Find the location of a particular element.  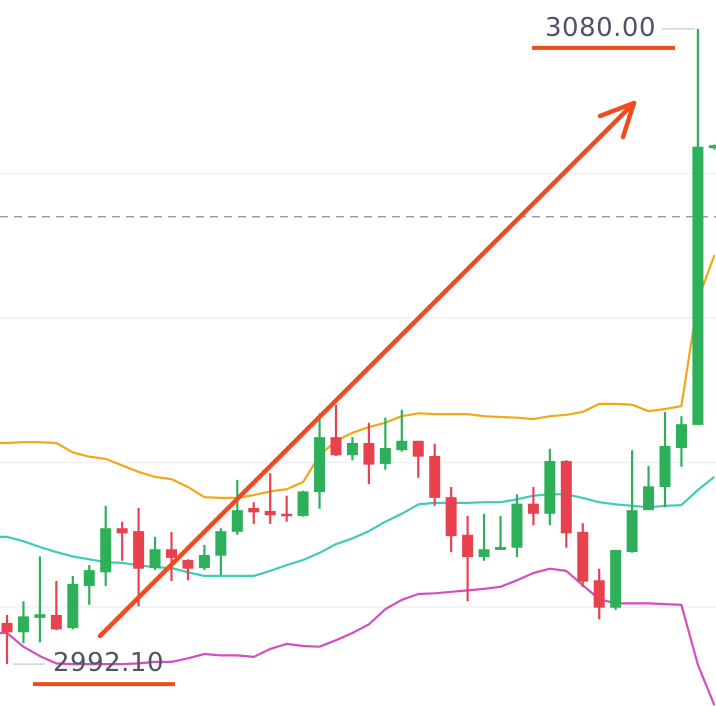

high-price-label: 3080.00 is located at coordinates (601, 27).